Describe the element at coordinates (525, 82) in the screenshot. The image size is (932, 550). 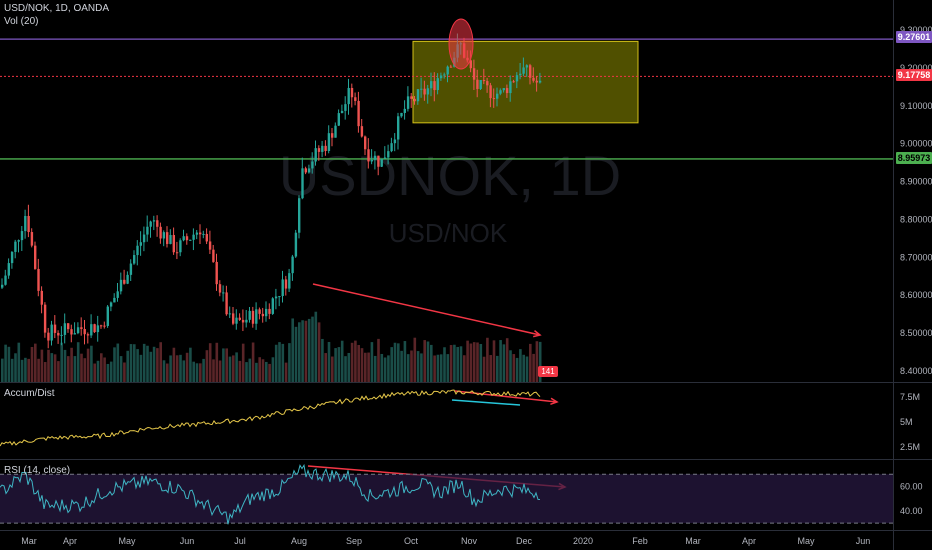
I see `range-box` at that location.